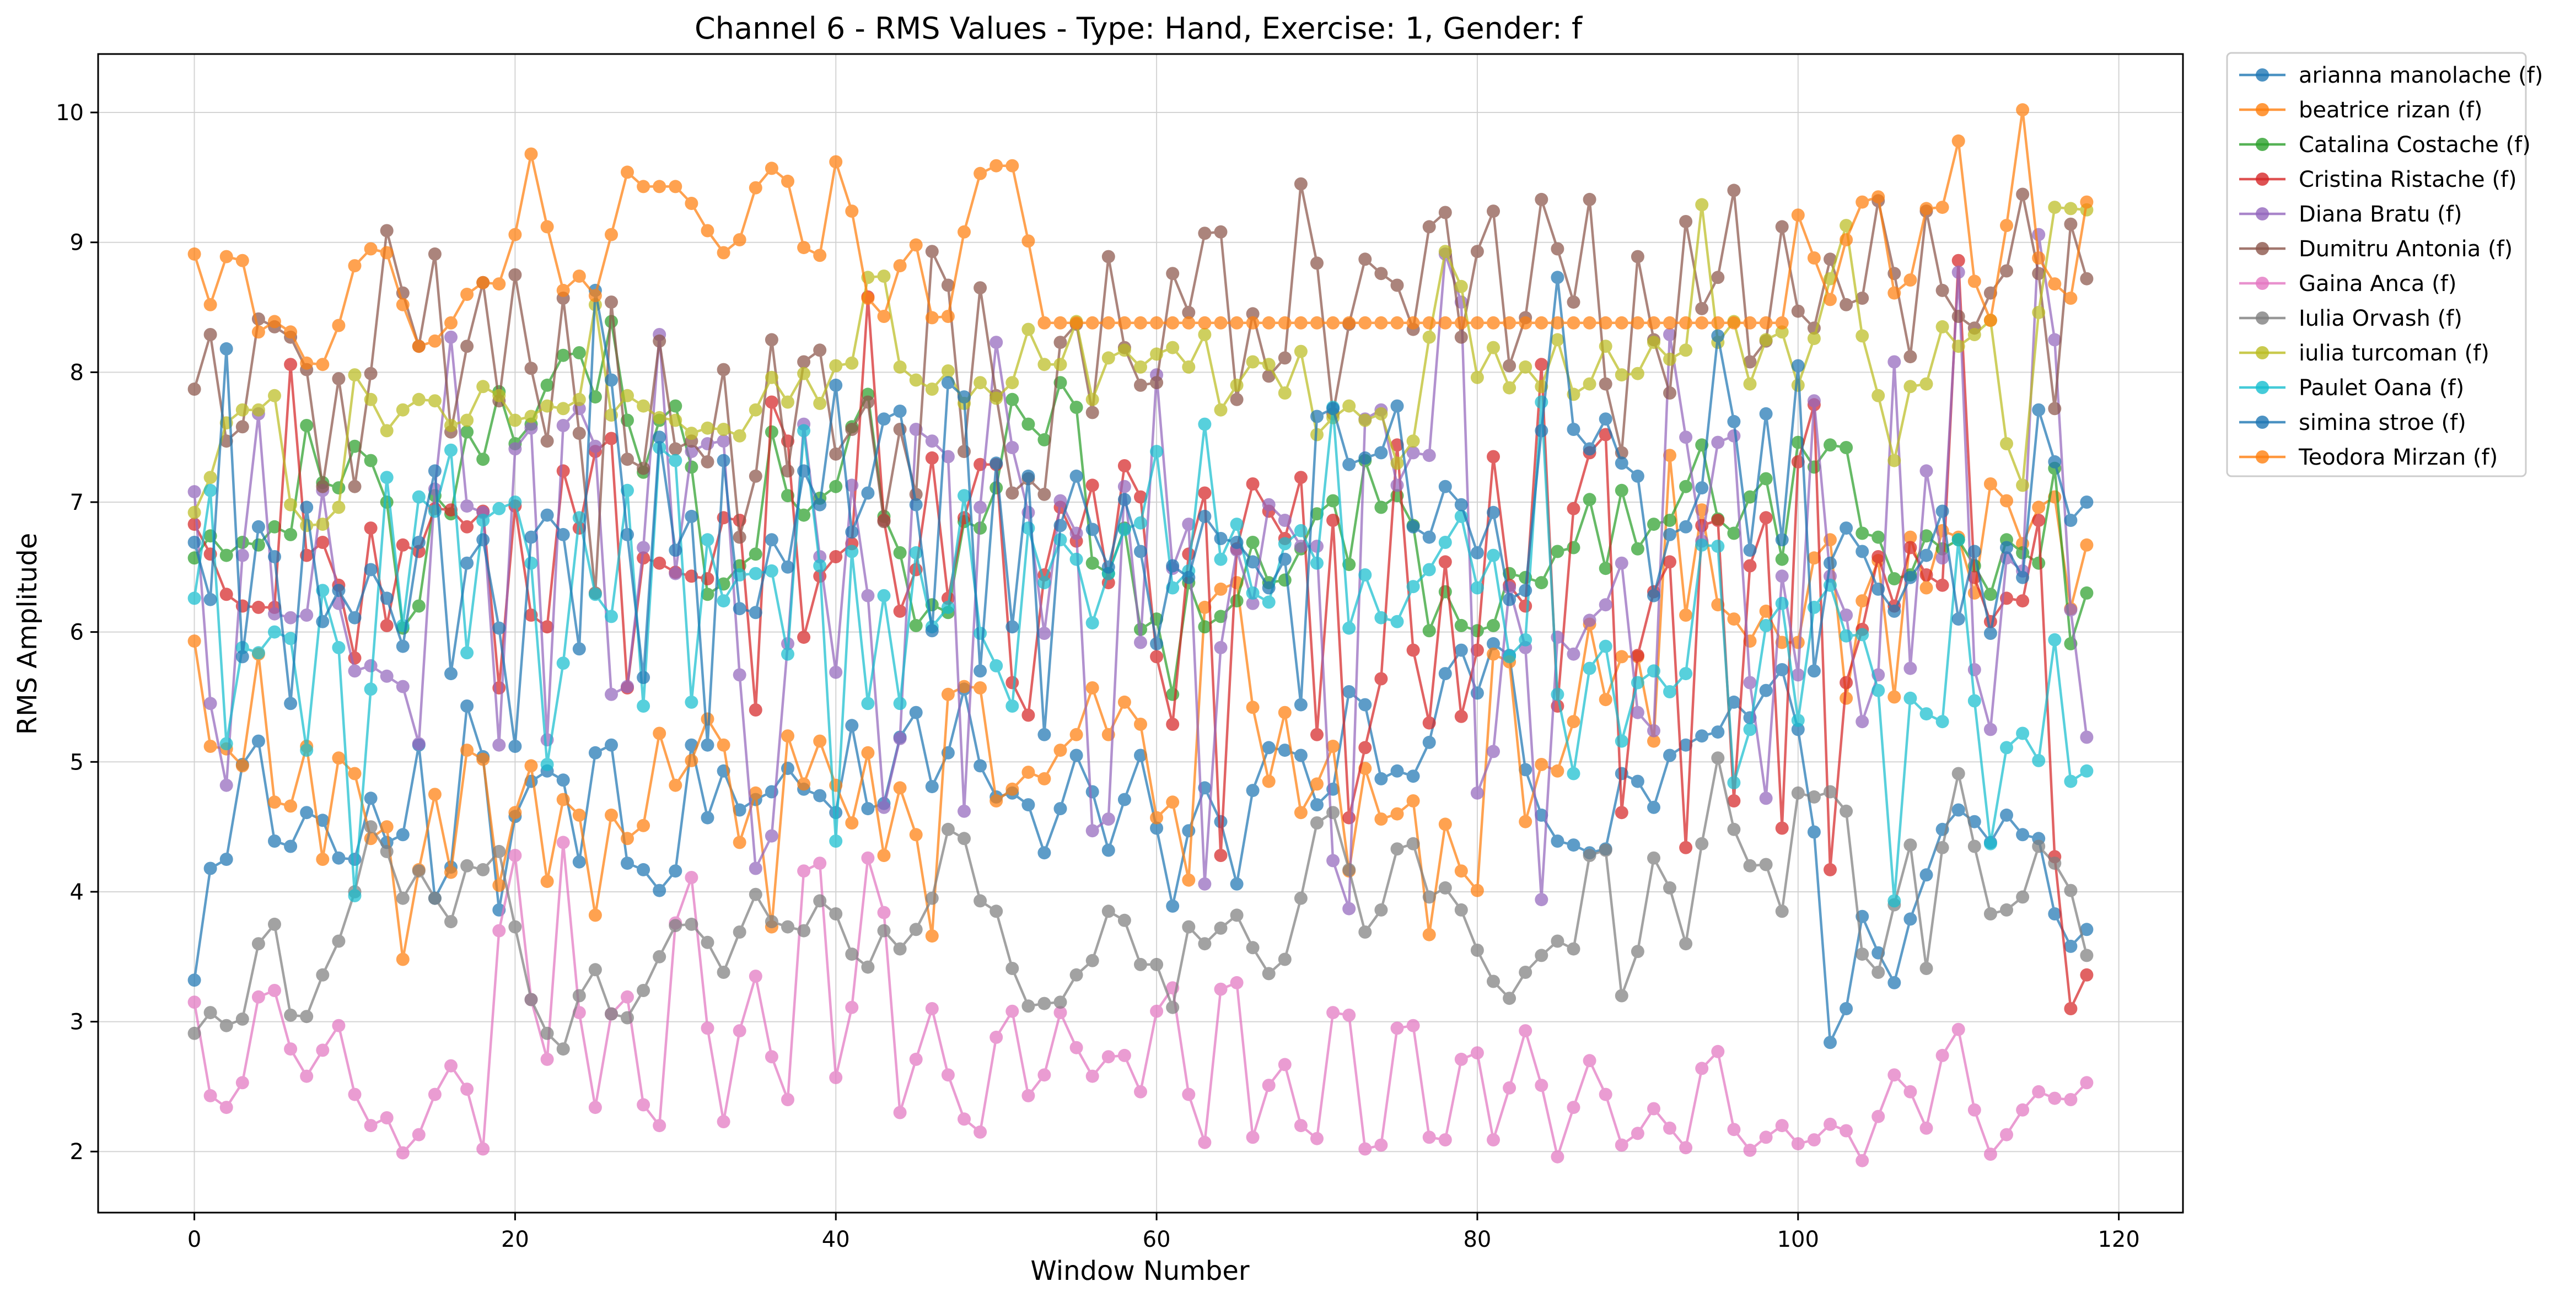 This screenshot has height=1303, width=2576. Describe the element at coordinates (77, 762) in the screenshot. I see `y-tick-label: 5` at that location.